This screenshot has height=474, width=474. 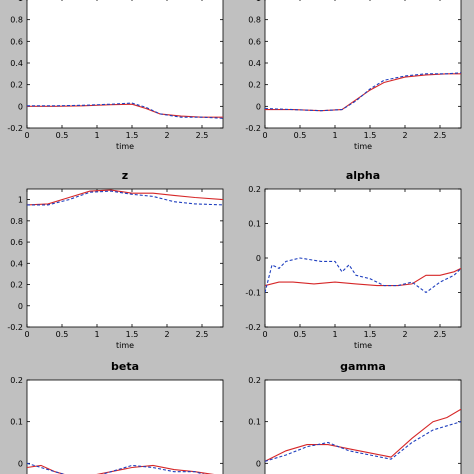 I want to click on subplot-title: alpha, so click(x=363, y=175).